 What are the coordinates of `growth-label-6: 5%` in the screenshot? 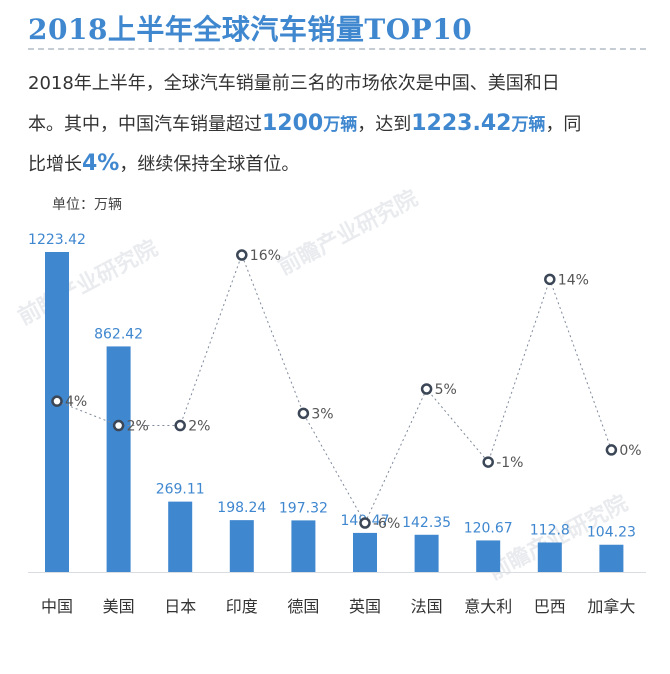 It's located at (446, 390).